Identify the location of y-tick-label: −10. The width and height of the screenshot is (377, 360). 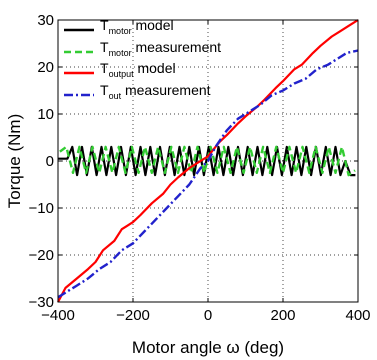
(41, 208).